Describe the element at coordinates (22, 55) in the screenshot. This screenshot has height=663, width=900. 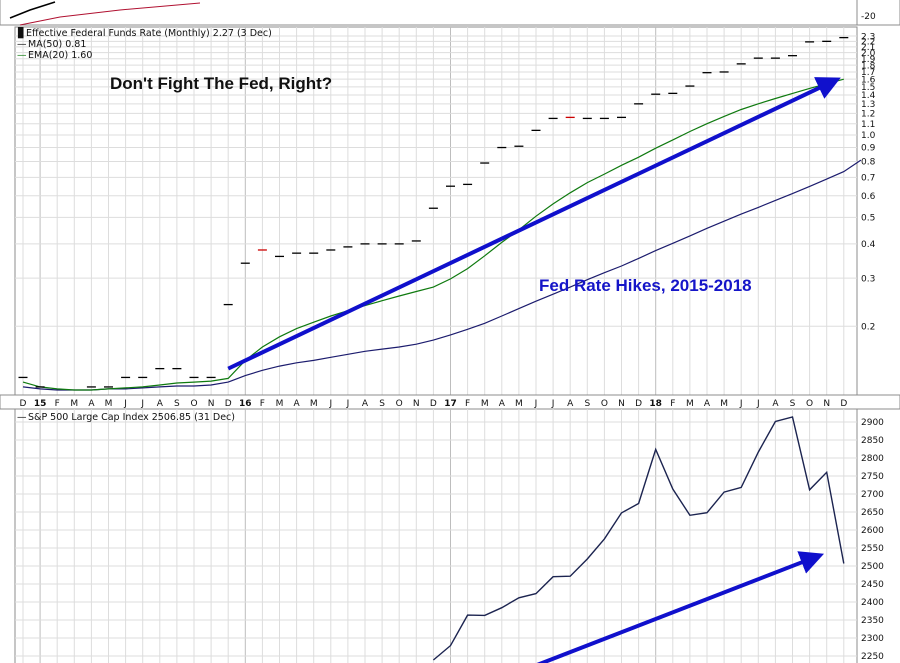
I see `legend-ema20-marker: —` at that location.